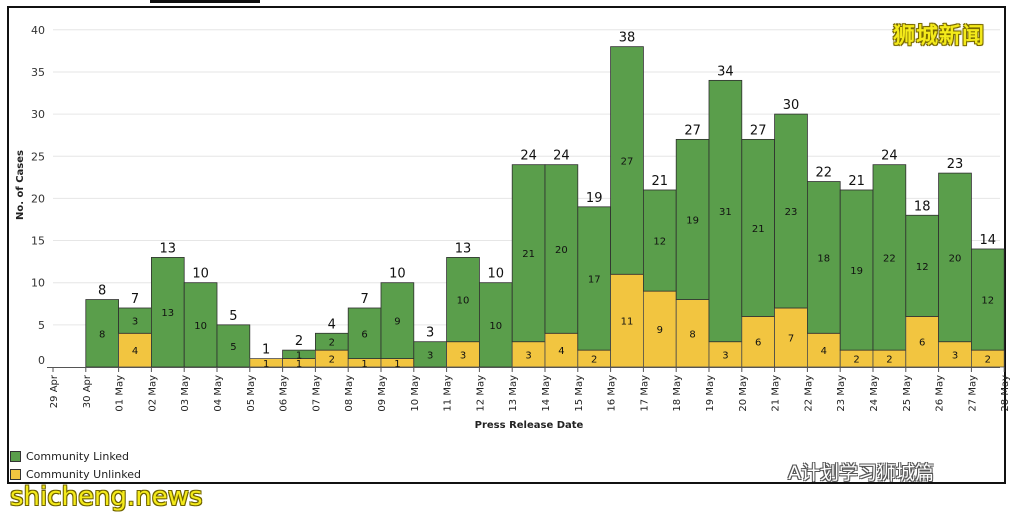  I want to click on watermark-wechat: A计划学习狮城篇, so click(847, 471).